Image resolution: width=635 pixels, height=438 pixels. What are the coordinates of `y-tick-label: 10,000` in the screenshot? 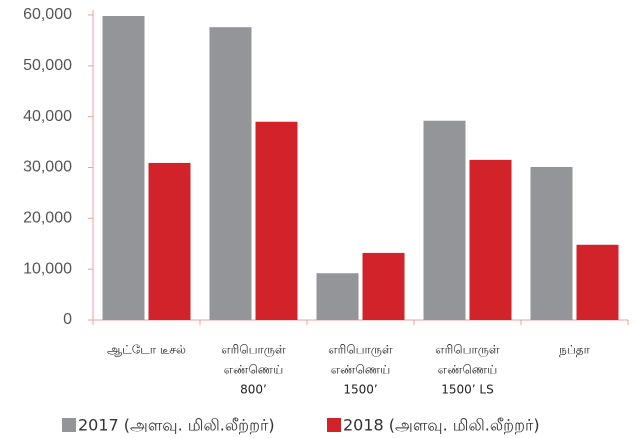 It's located at (47, 268).